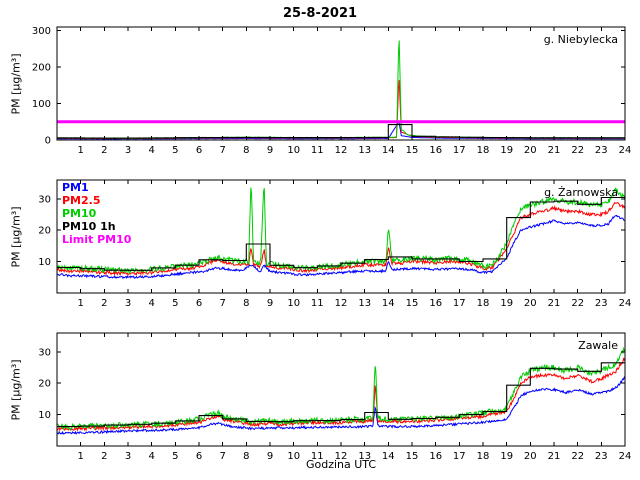  What do you see at coordinates (48, 141) in the screenshot?
I see `y-tick-label: 0` at bounding box center [48, 141].